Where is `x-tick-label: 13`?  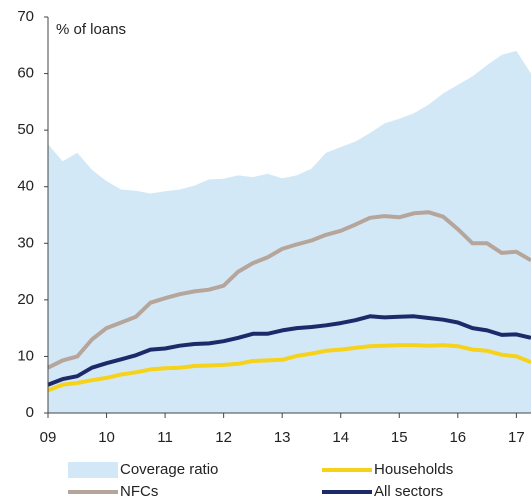
x-tick-label: 13 is located at coordinates (282, 437).